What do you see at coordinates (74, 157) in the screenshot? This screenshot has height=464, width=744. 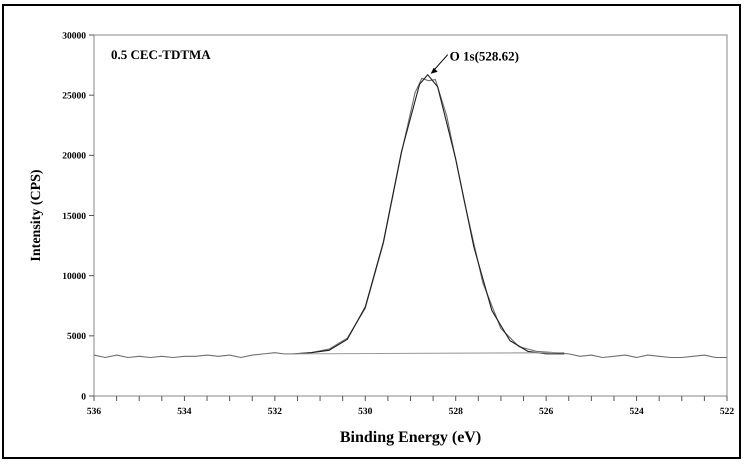 I see `y-tick-label: 20000` at bounding box center [74, 157].